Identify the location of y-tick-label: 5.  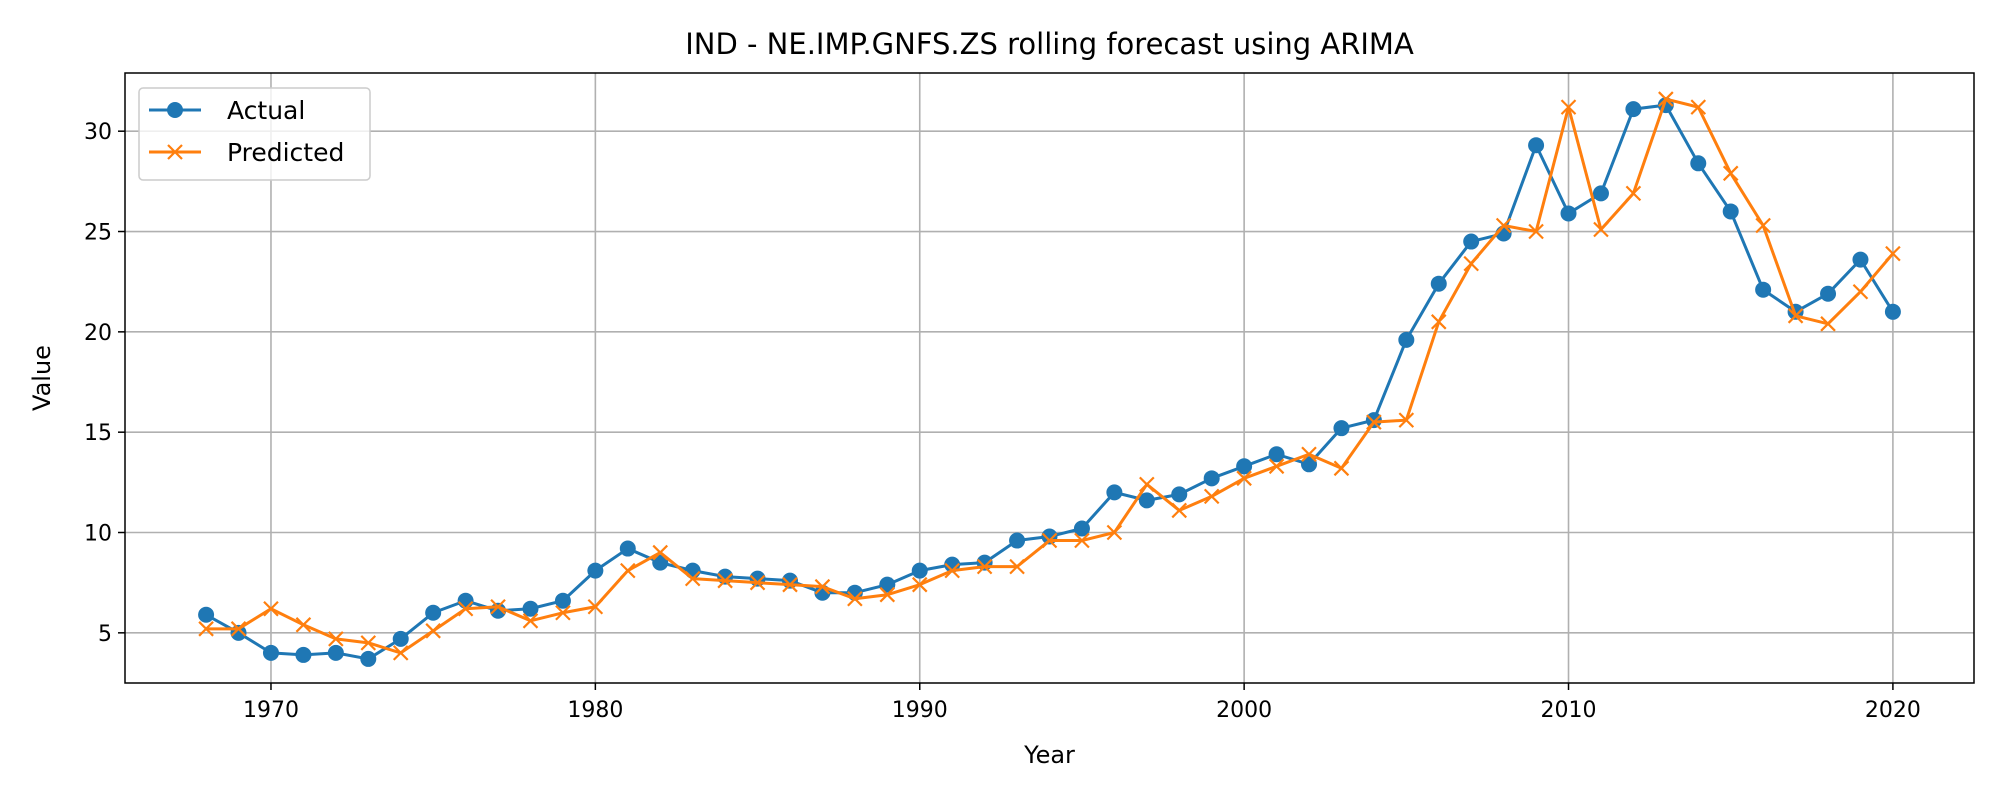
(105, 634).